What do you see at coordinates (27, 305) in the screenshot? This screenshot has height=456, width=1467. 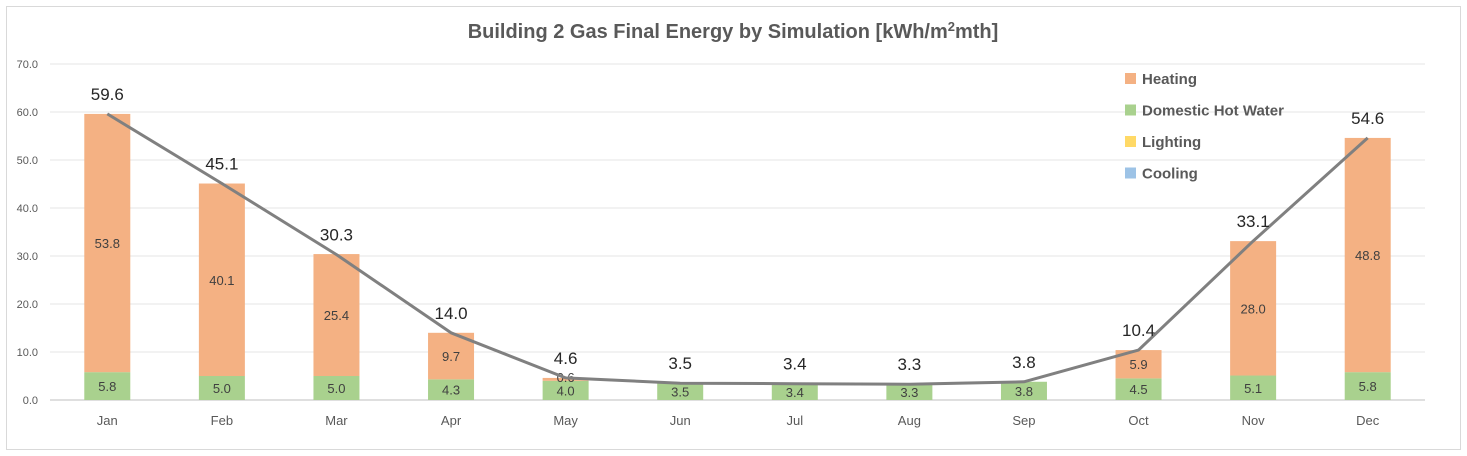 I see `y-tick-label: 20.0` at bounding box center [27, 305].